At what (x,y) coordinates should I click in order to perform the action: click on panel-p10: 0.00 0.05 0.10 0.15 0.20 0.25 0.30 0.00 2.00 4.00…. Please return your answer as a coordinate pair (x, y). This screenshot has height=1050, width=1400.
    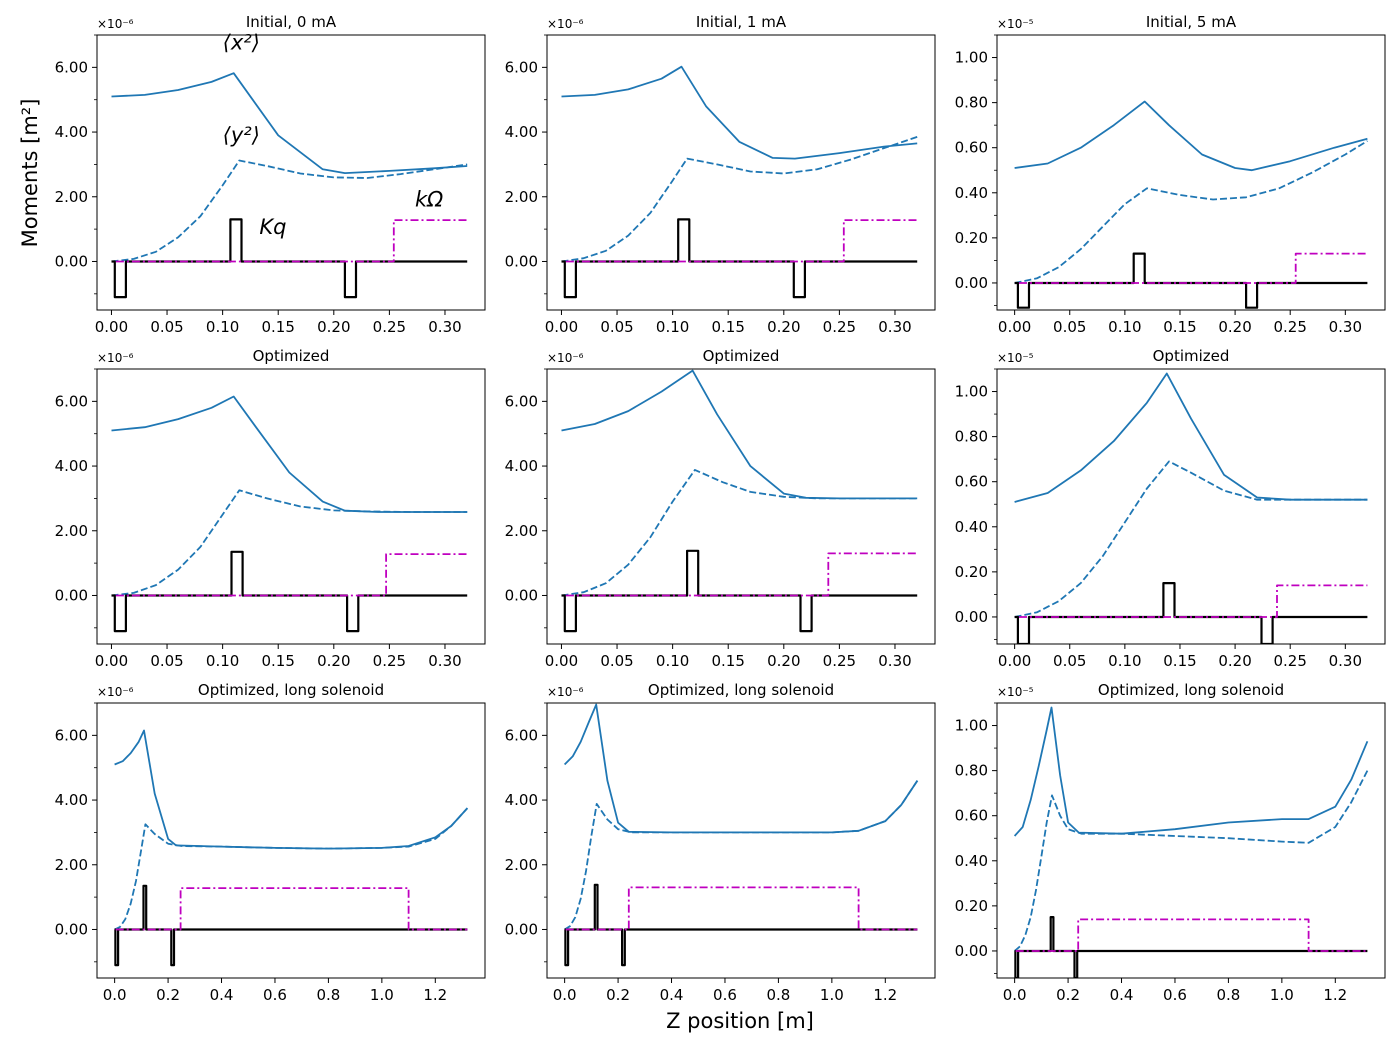
    Looking at the image, I should click on (270, 508).